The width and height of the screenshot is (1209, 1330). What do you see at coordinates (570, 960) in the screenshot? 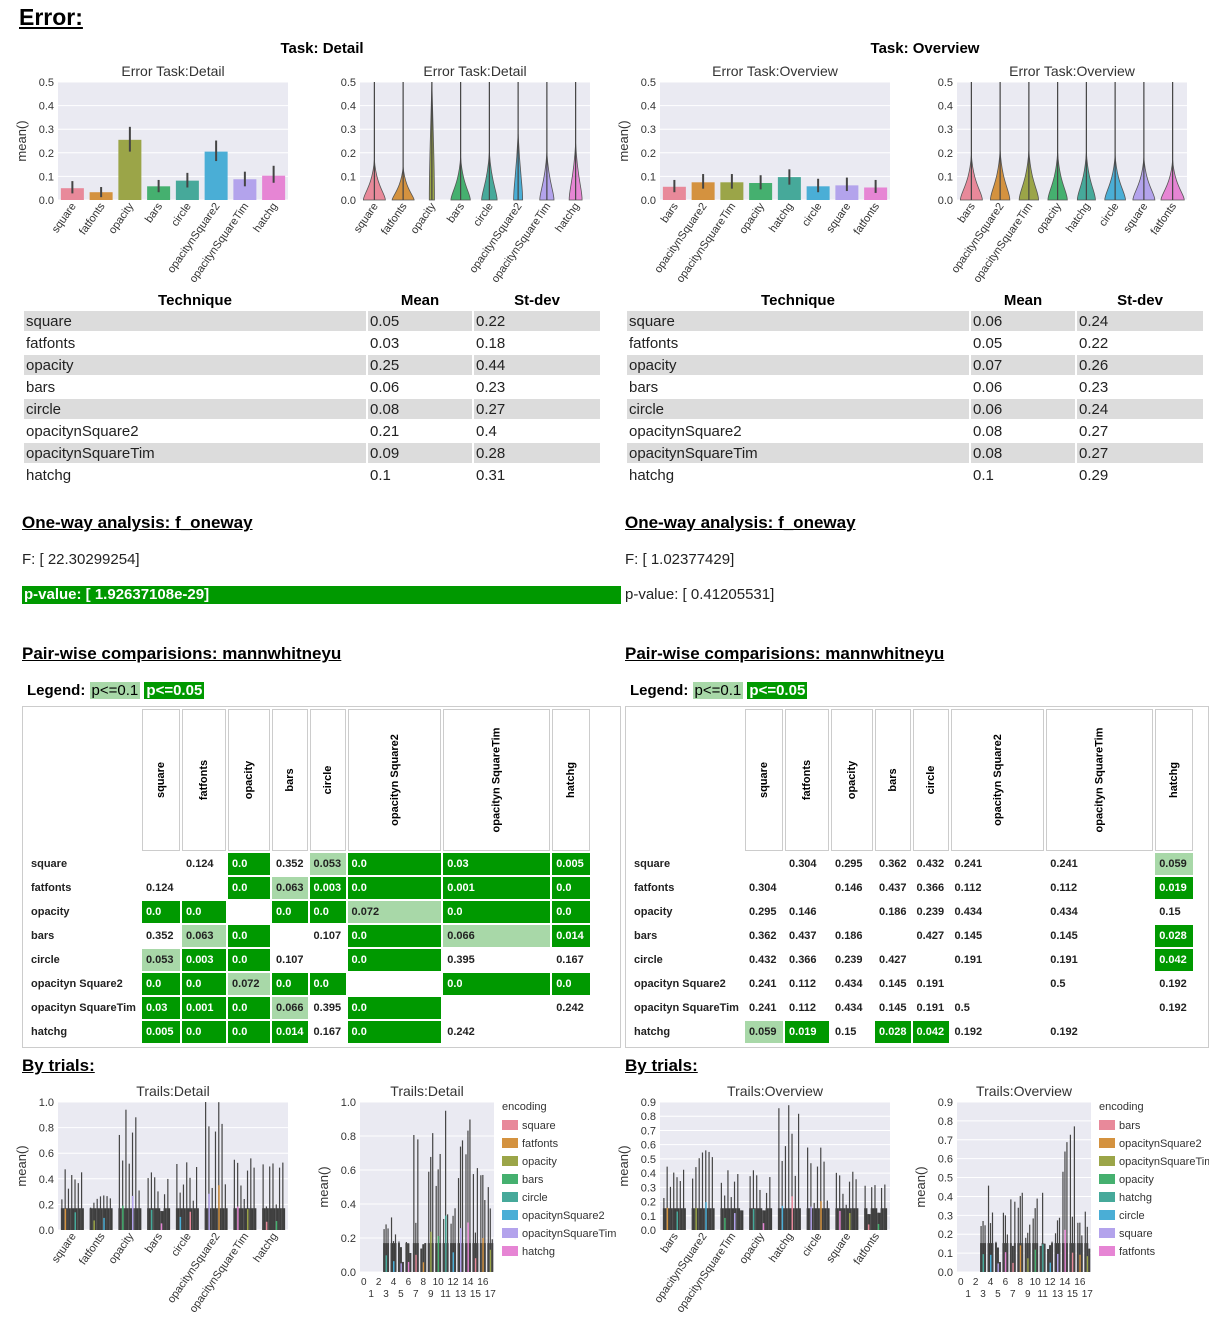
I see `matrix-cell: 0.167` at bounding box center [570, 960].